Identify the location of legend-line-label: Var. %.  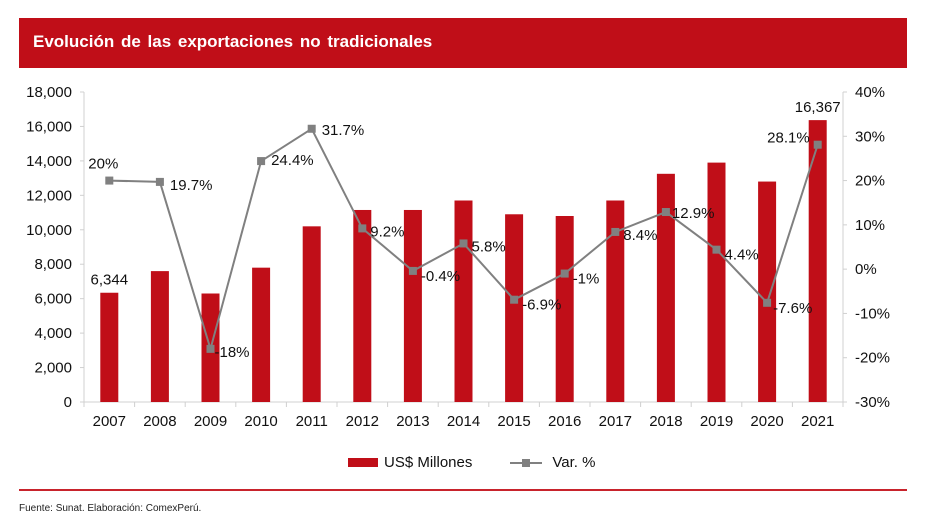
(574, 462).